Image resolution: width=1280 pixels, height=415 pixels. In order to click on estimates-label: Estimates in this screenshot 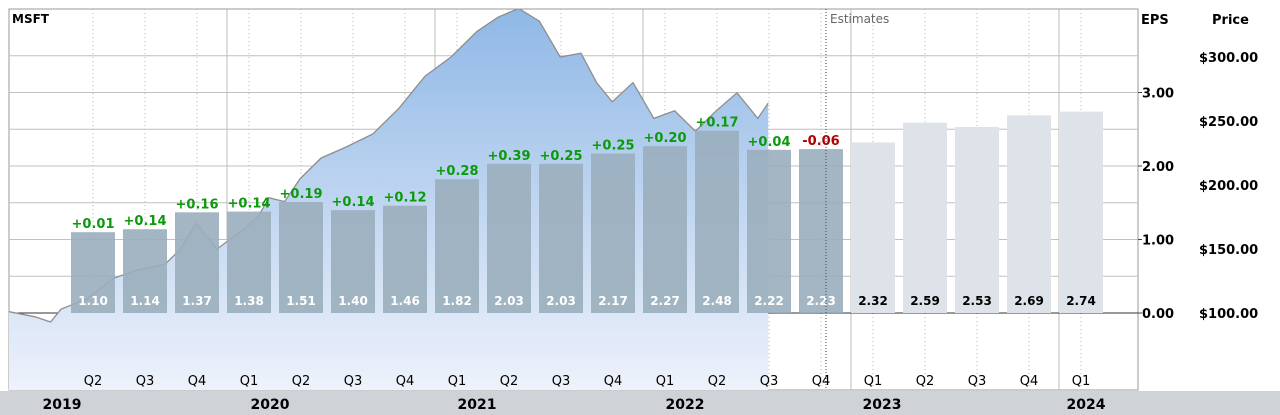, I will do `click(859, 19)`.